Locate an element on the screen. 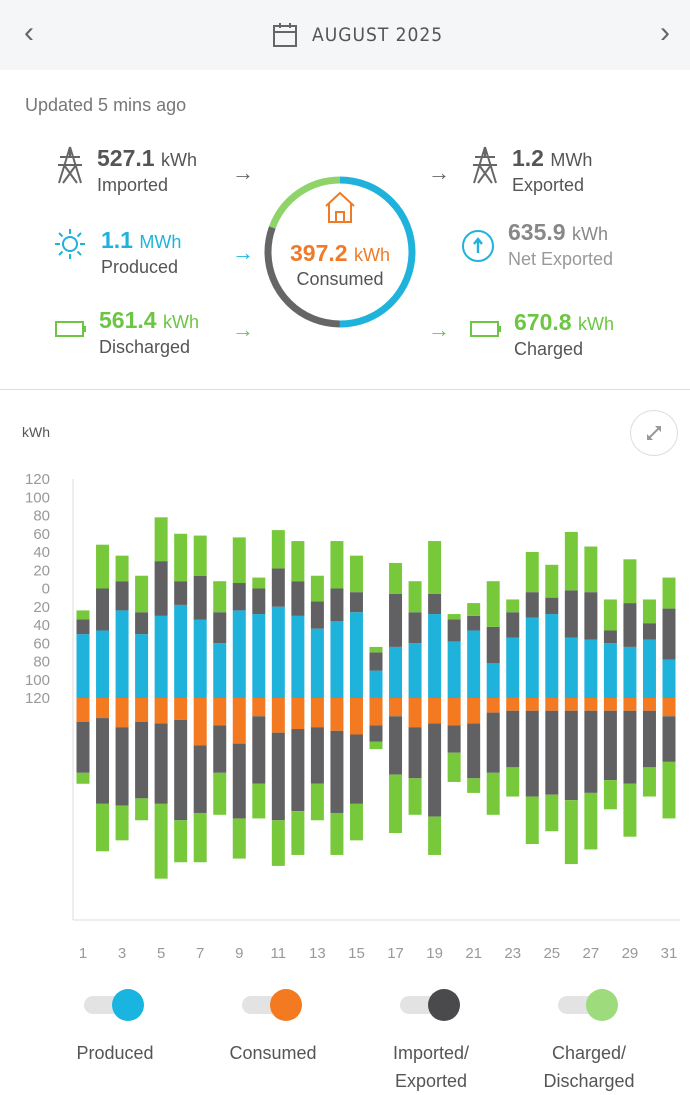  updated-text: Updated 5 mins ago is located at coordinates (106, 105).